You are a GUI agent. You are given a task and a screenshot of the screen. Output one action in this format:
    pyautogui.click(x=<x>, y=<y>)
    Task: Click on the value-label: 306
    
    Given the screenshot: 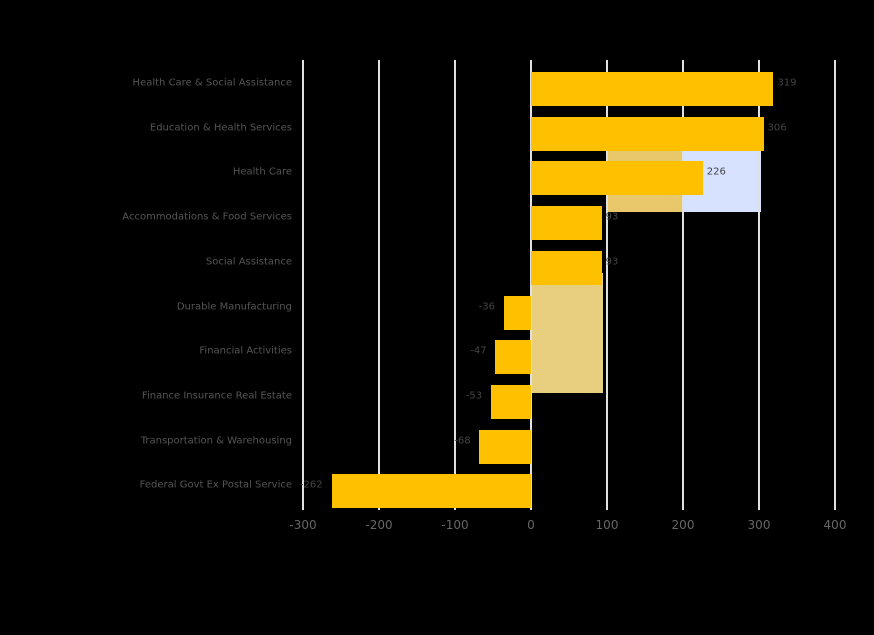 What is the action you would take?
    pyautogui.click(x=777, y=128)
    